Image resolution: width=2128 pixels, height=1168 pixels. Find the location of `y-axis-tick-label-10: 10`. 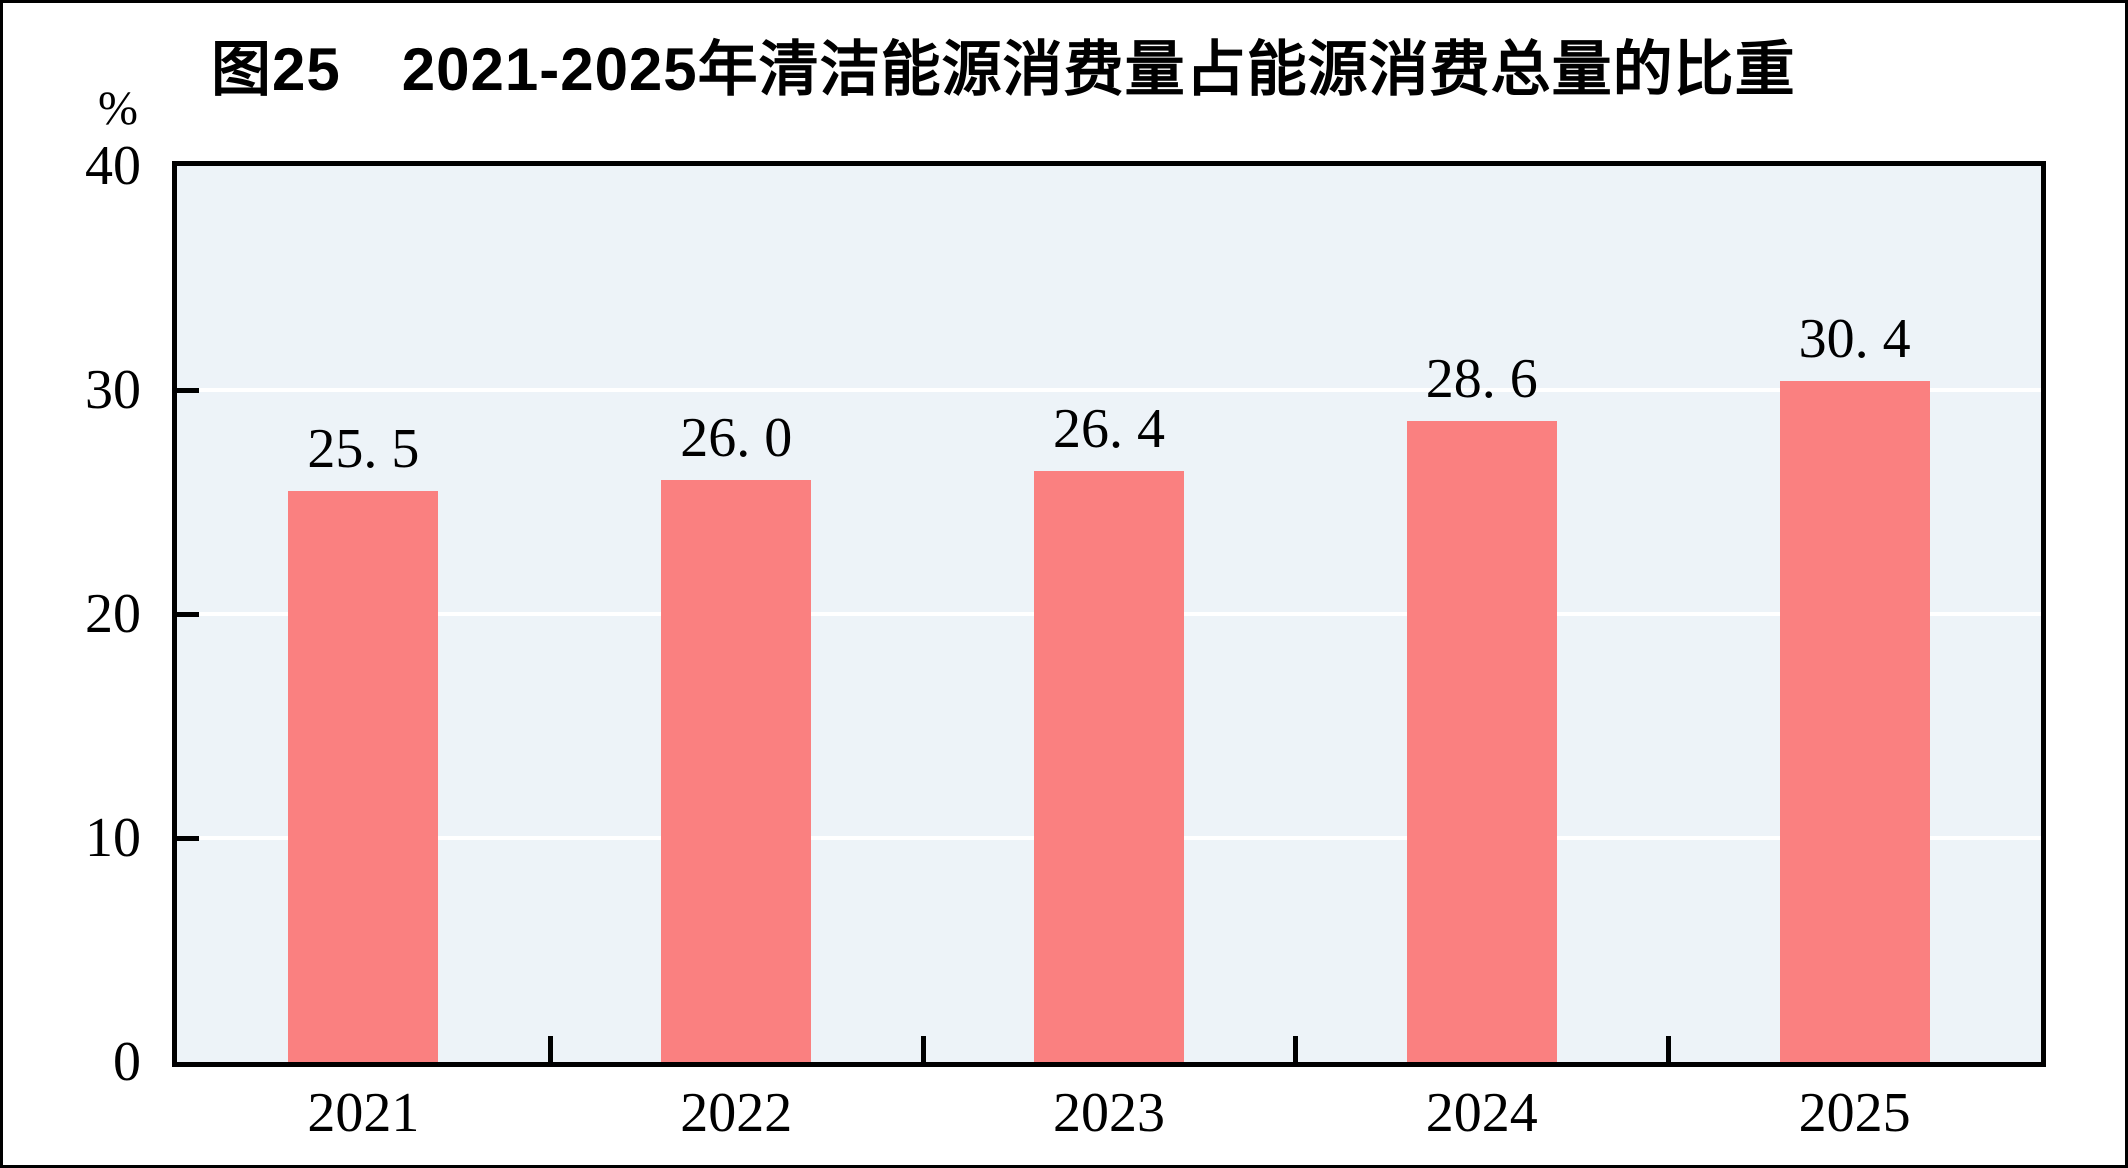

y-axis-tick-label-10: 10 is located at coordinates (113, 838).